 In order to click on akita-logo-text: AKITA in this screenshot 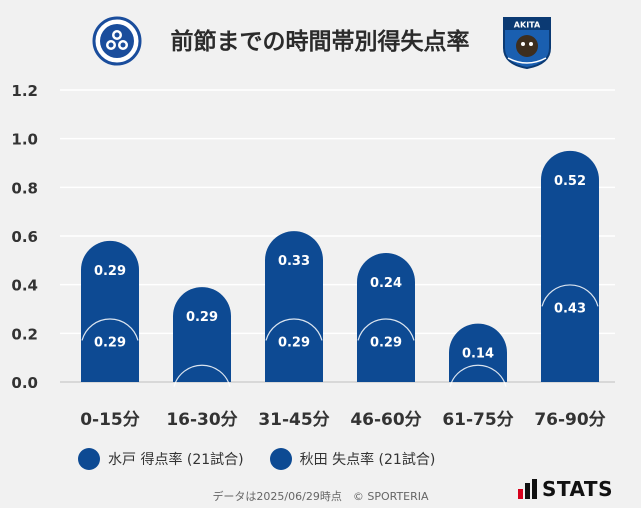, I will do `click(527, 25)`.